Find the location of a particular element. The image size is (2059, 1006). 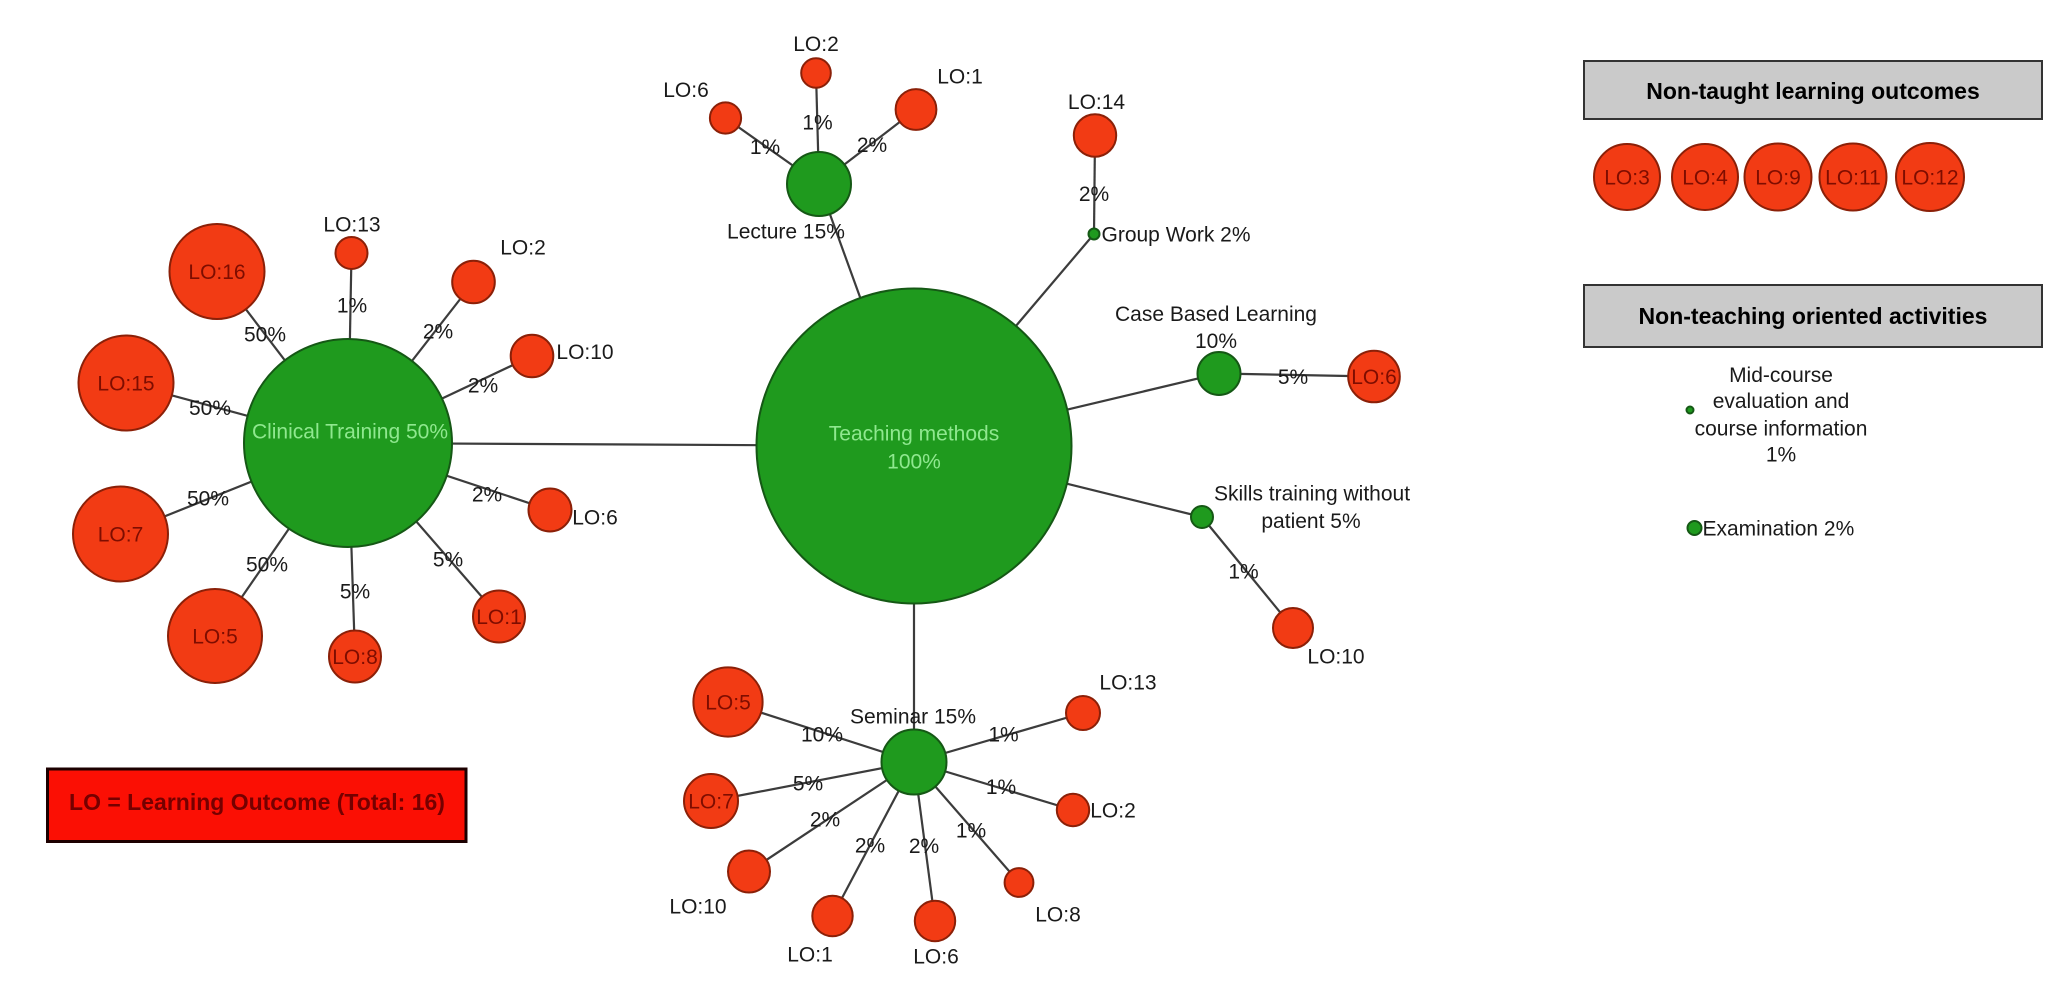

svg-text: Skills training without is located at coordinates (1312, 494).